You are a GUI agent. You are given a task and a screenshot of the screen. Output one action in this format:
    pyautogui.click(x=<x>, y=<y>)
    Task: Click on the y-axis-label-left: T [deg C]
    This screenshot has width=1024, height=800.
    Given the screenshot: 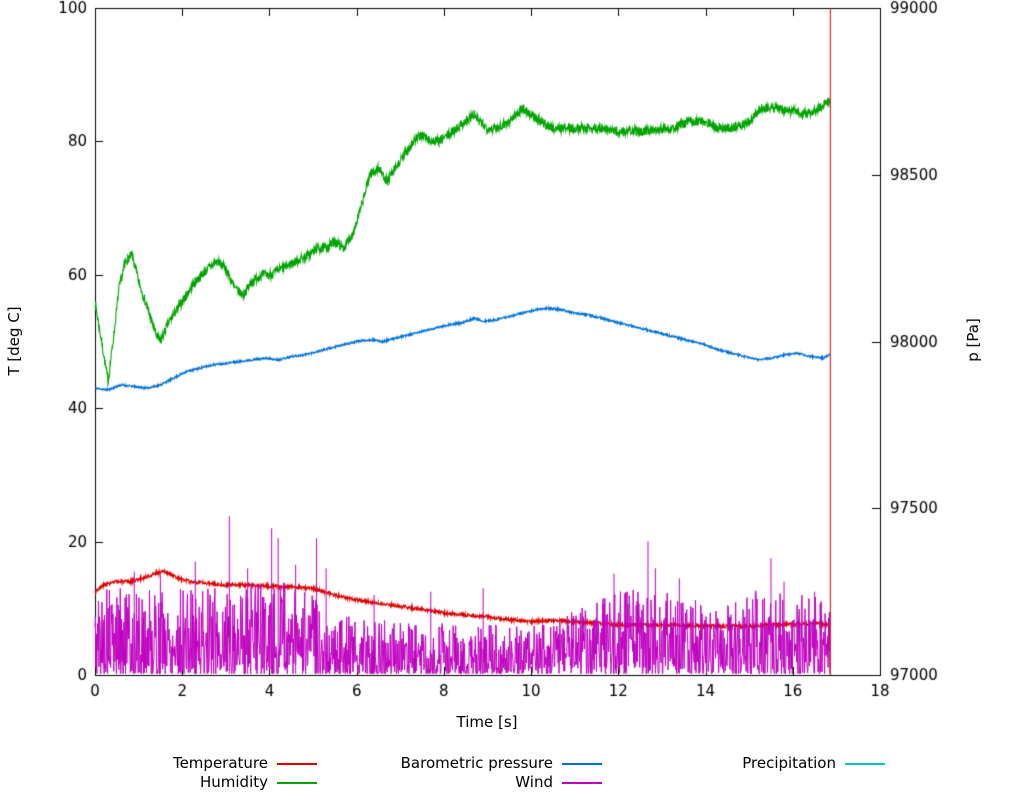 What is the action you would take?
    pyautogui.click(x=14, y=341)
    